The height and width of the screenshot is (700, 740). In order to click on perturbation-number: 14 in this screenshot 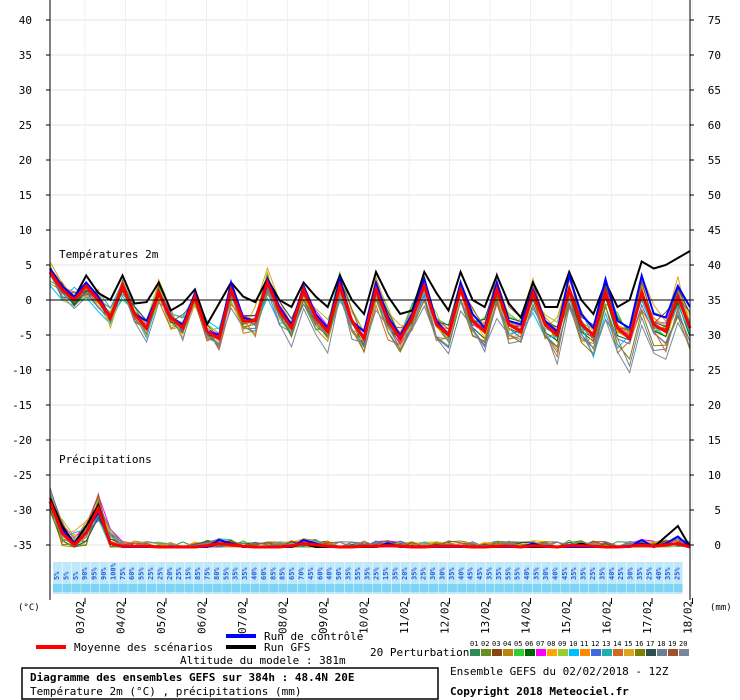, I will do `click(617, 644)`.